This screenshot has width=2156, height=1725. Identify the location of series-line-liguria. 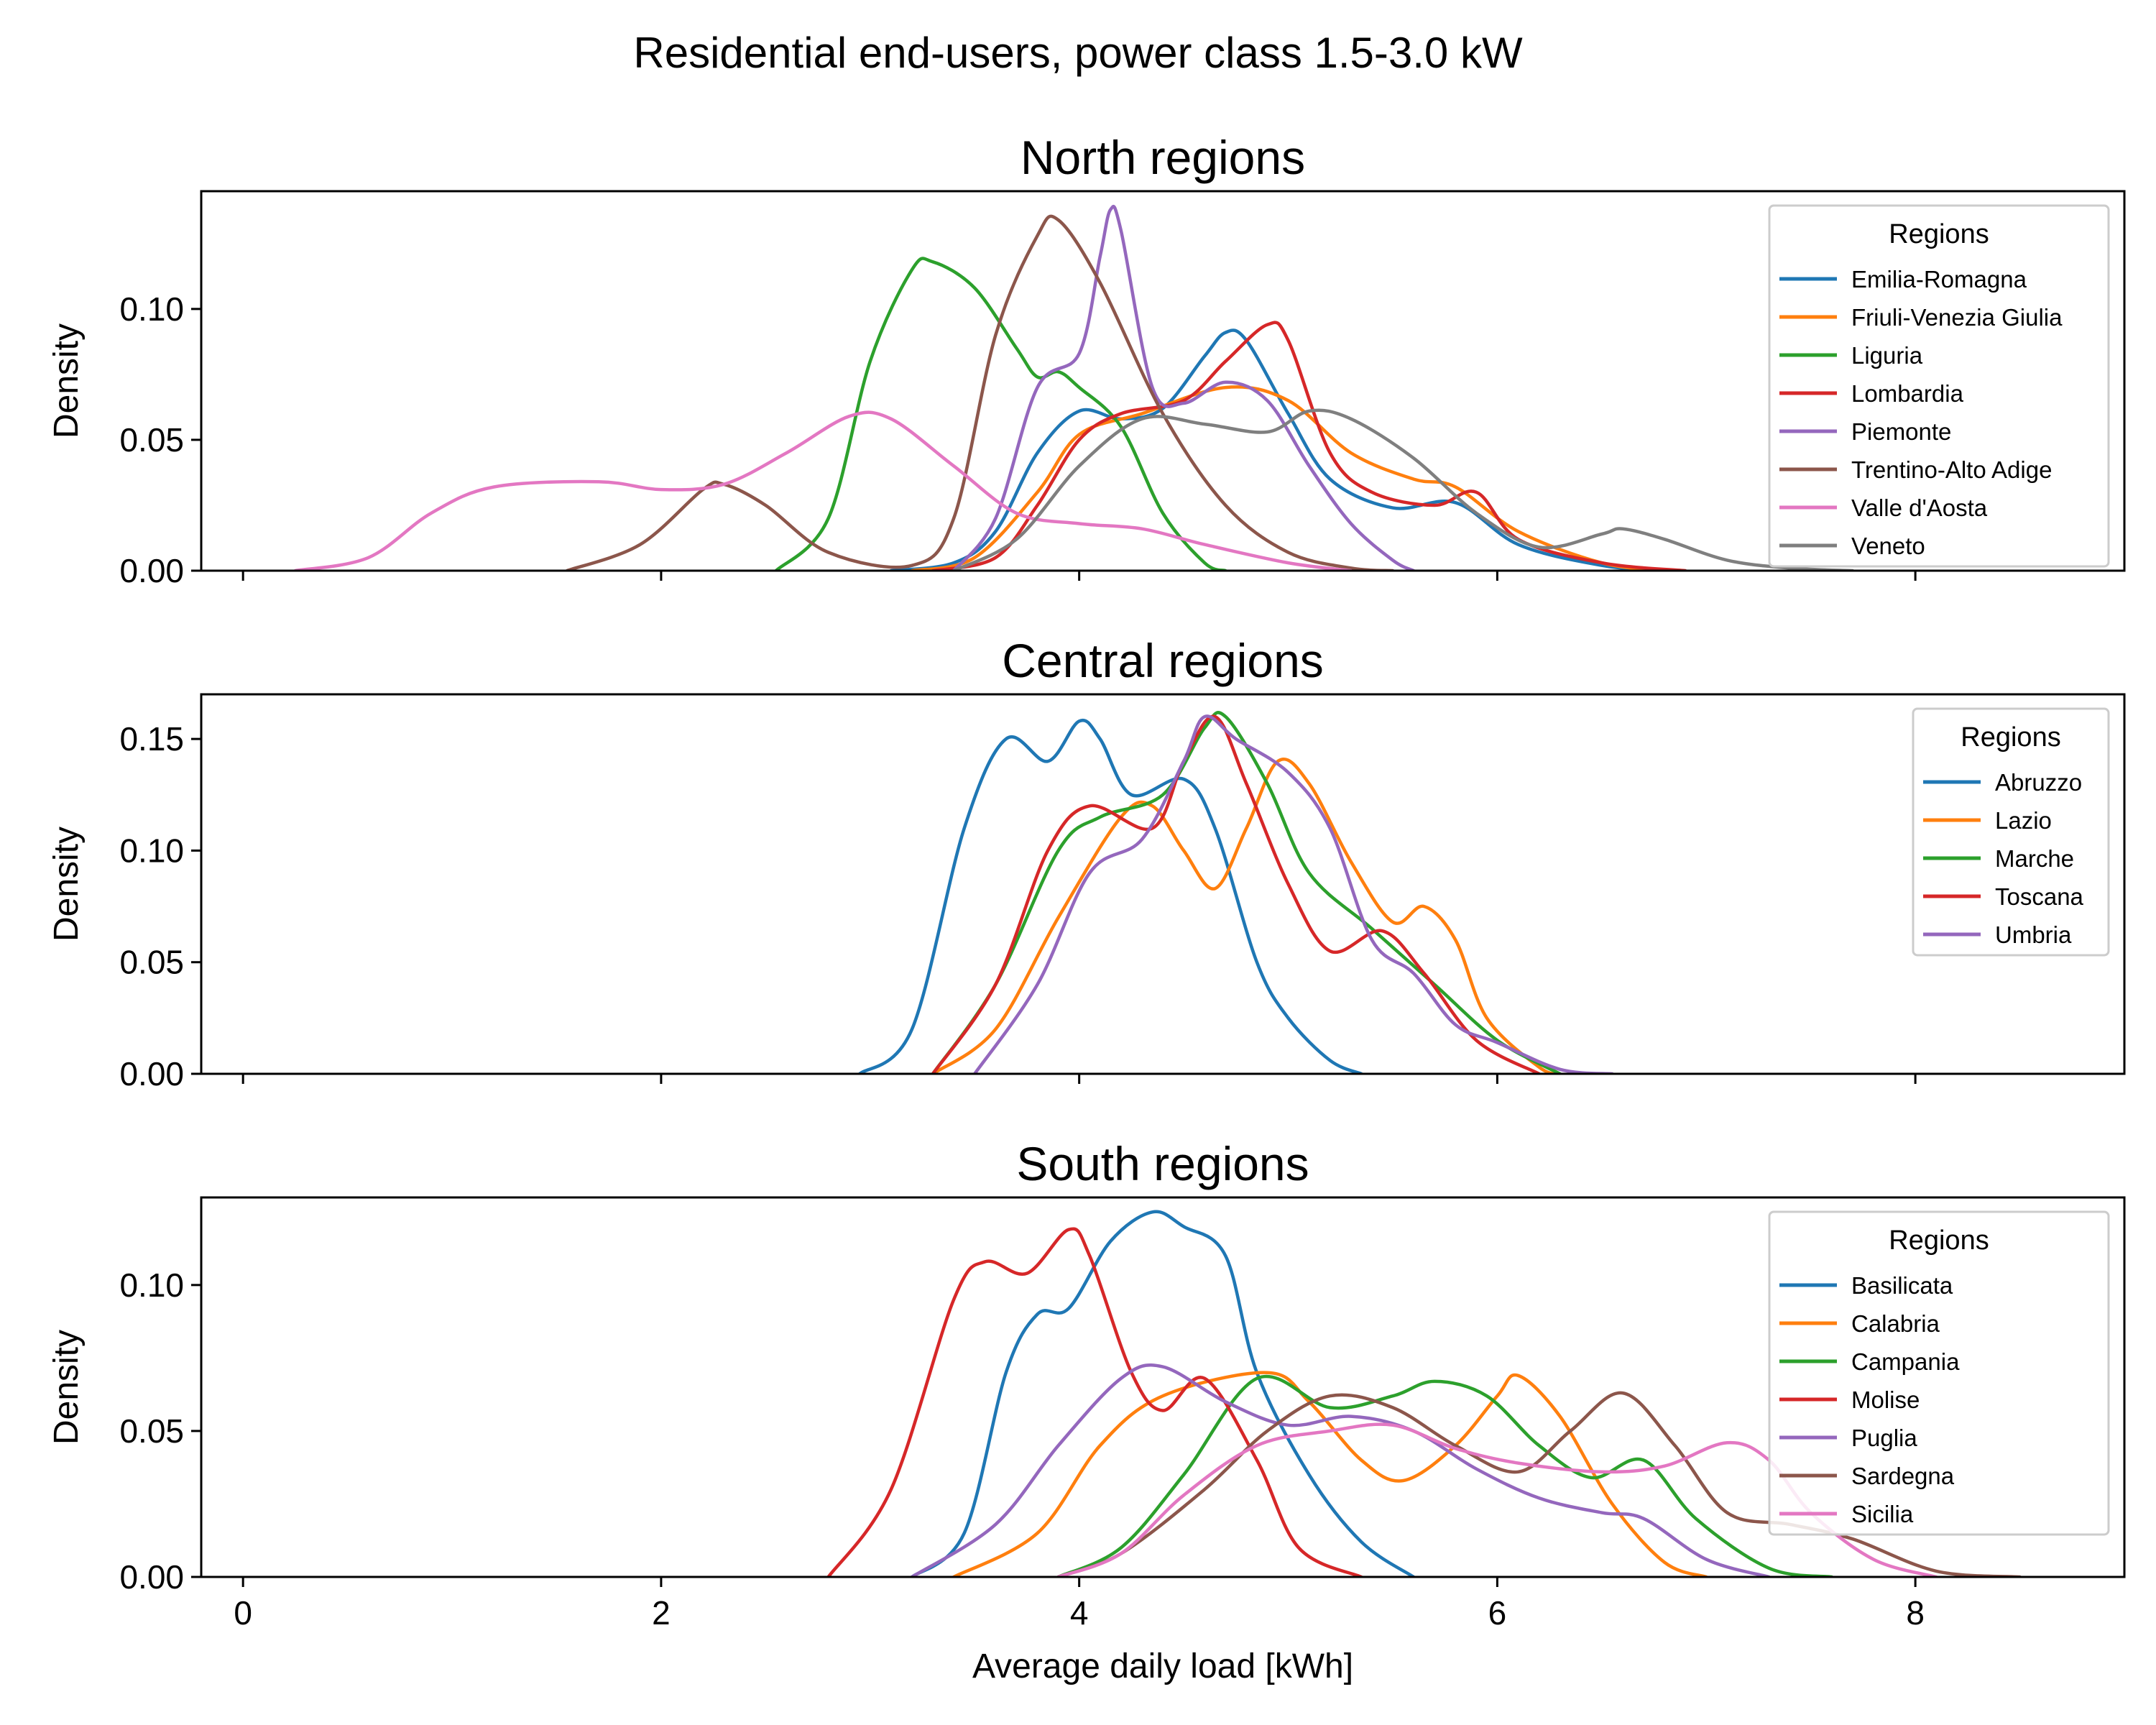
(1001, 414).